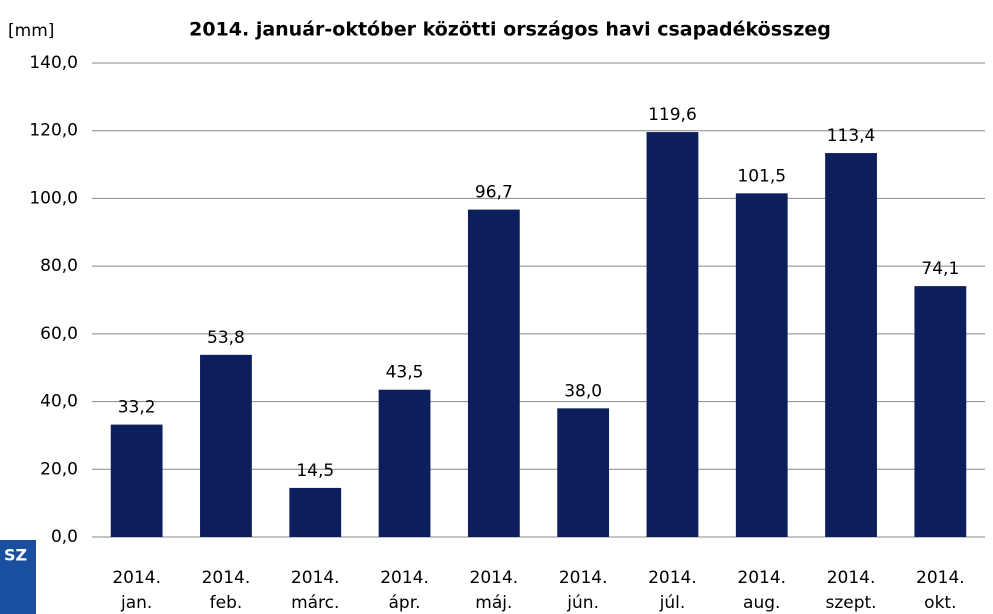 Image resolution: width=993 pixels, height=614 pixels. Describe the element at coordinates (59, 266) in the screenshot. I see `y-tick-label: 80,0` at that location.